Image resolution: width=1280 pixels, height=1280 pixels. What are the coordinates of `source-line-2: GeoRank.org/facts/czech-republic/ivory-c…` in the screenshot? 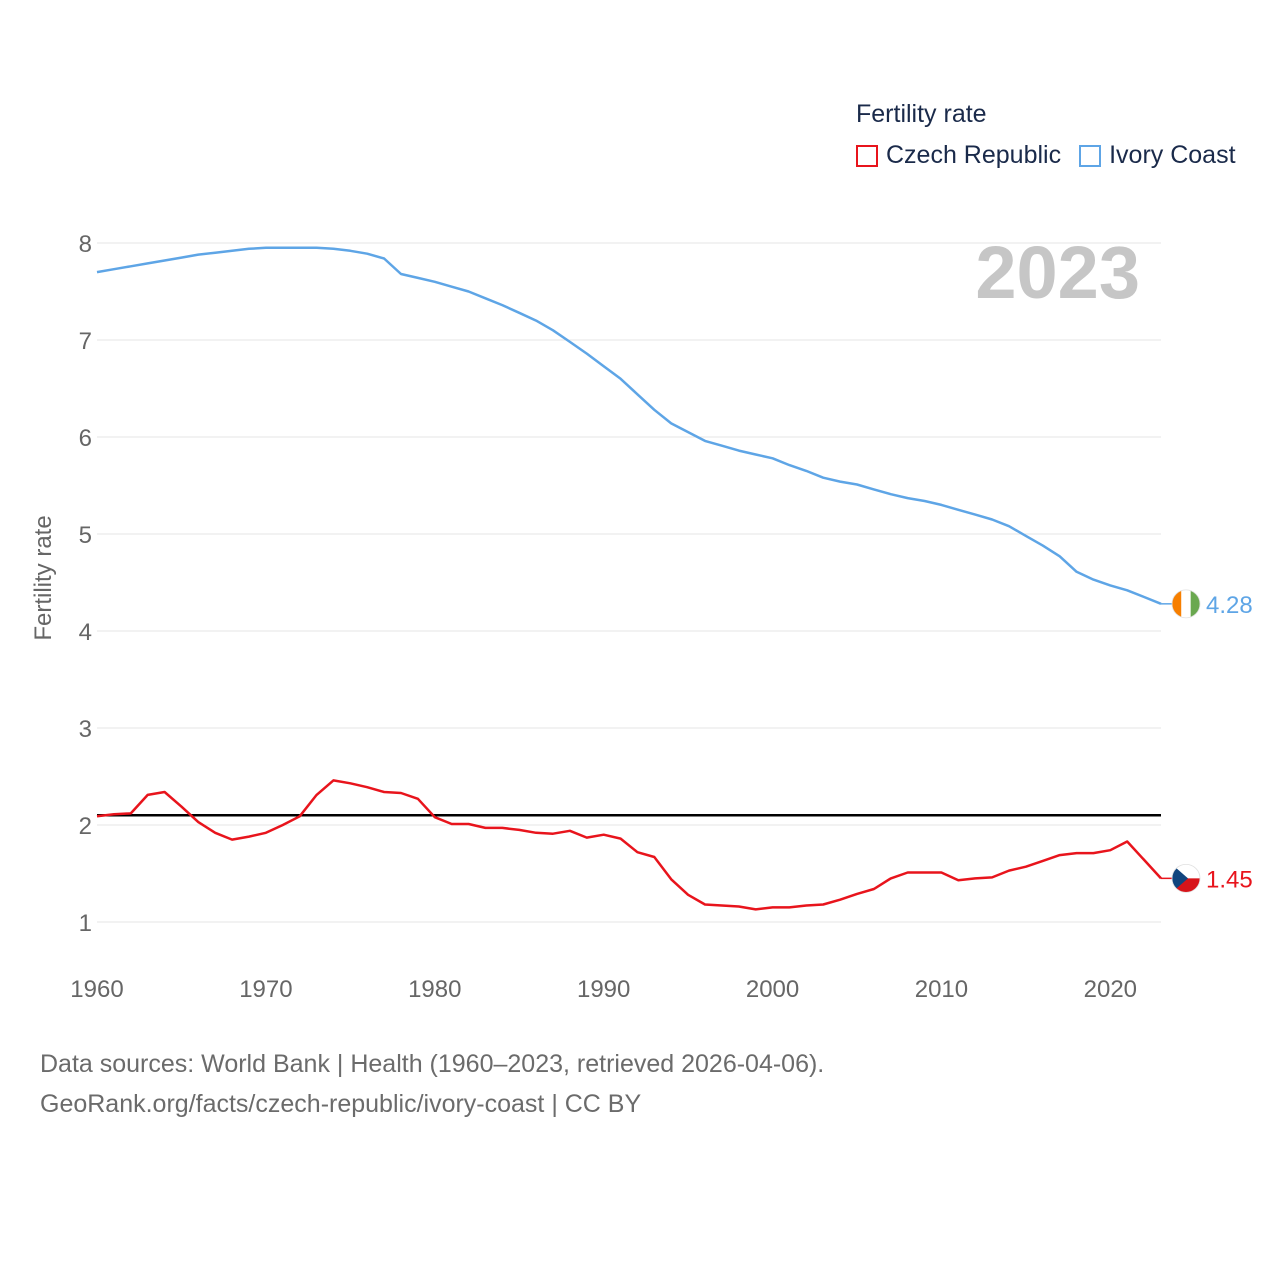 It's located at (341, 1104).